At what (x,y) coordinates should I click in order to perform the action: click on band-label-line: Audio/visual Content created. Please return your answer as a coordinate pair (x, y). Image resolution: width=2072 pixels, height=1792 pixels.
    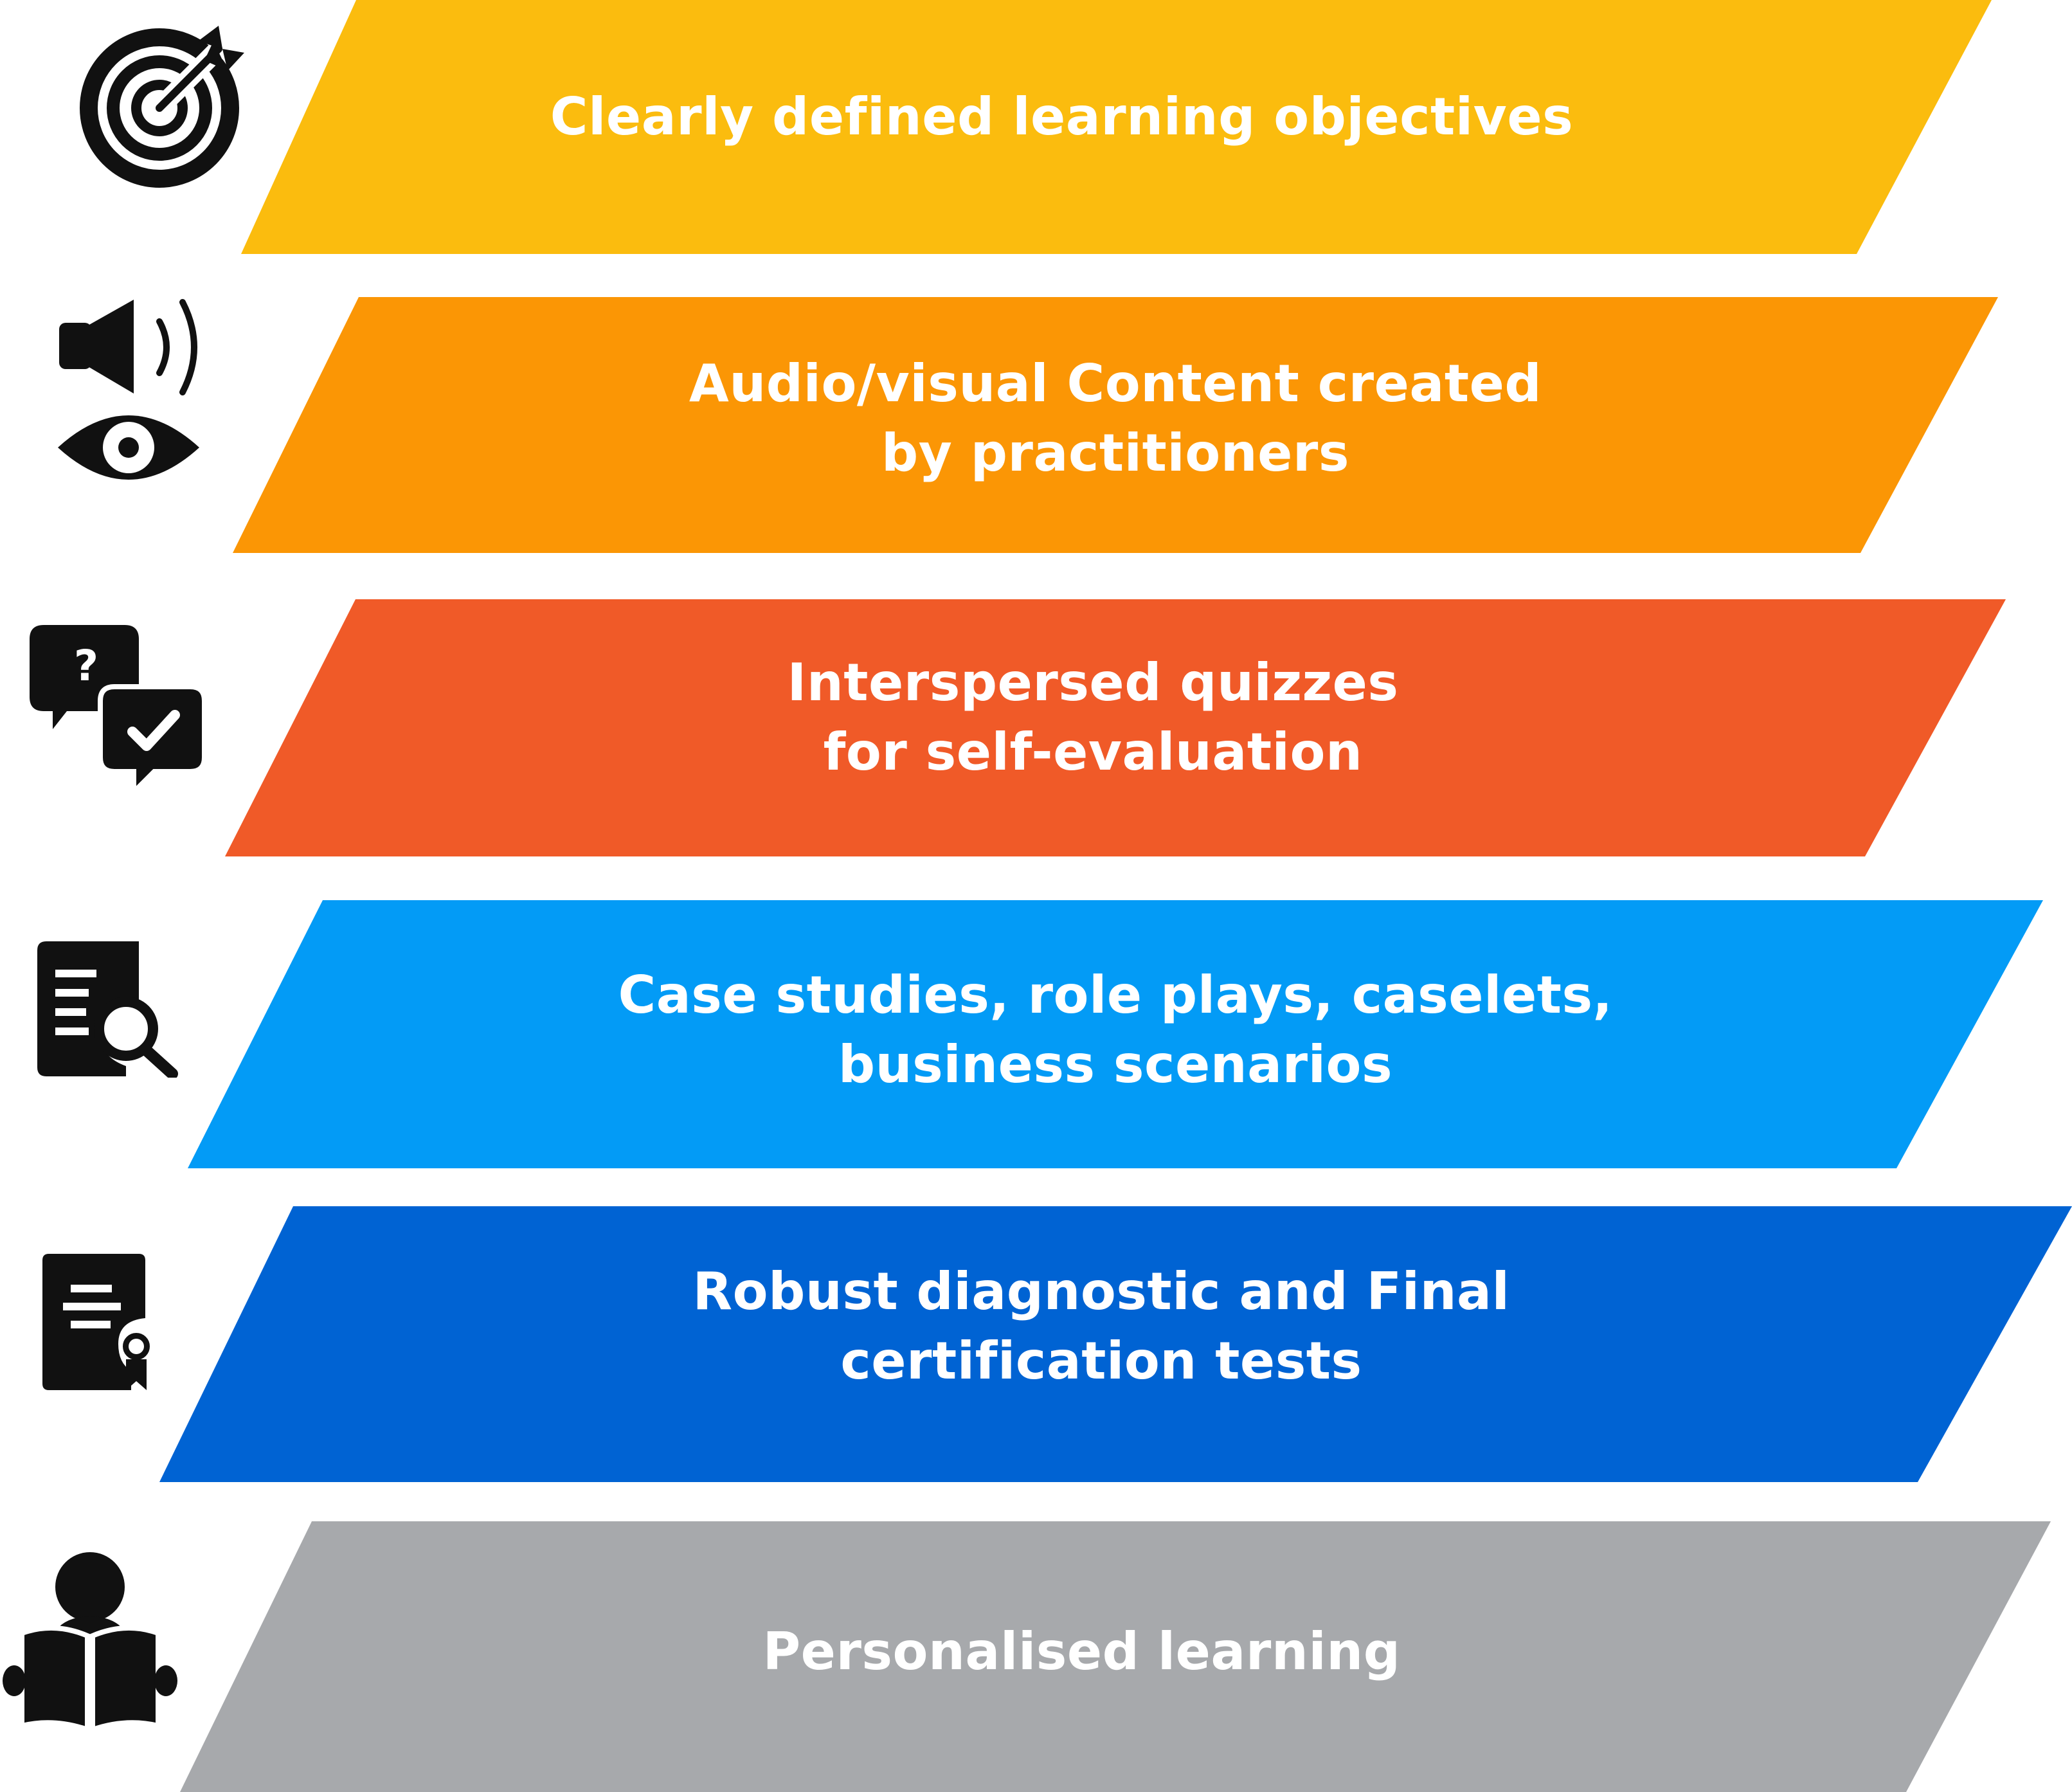
    Looking at the image, I should click on (1115, 383).